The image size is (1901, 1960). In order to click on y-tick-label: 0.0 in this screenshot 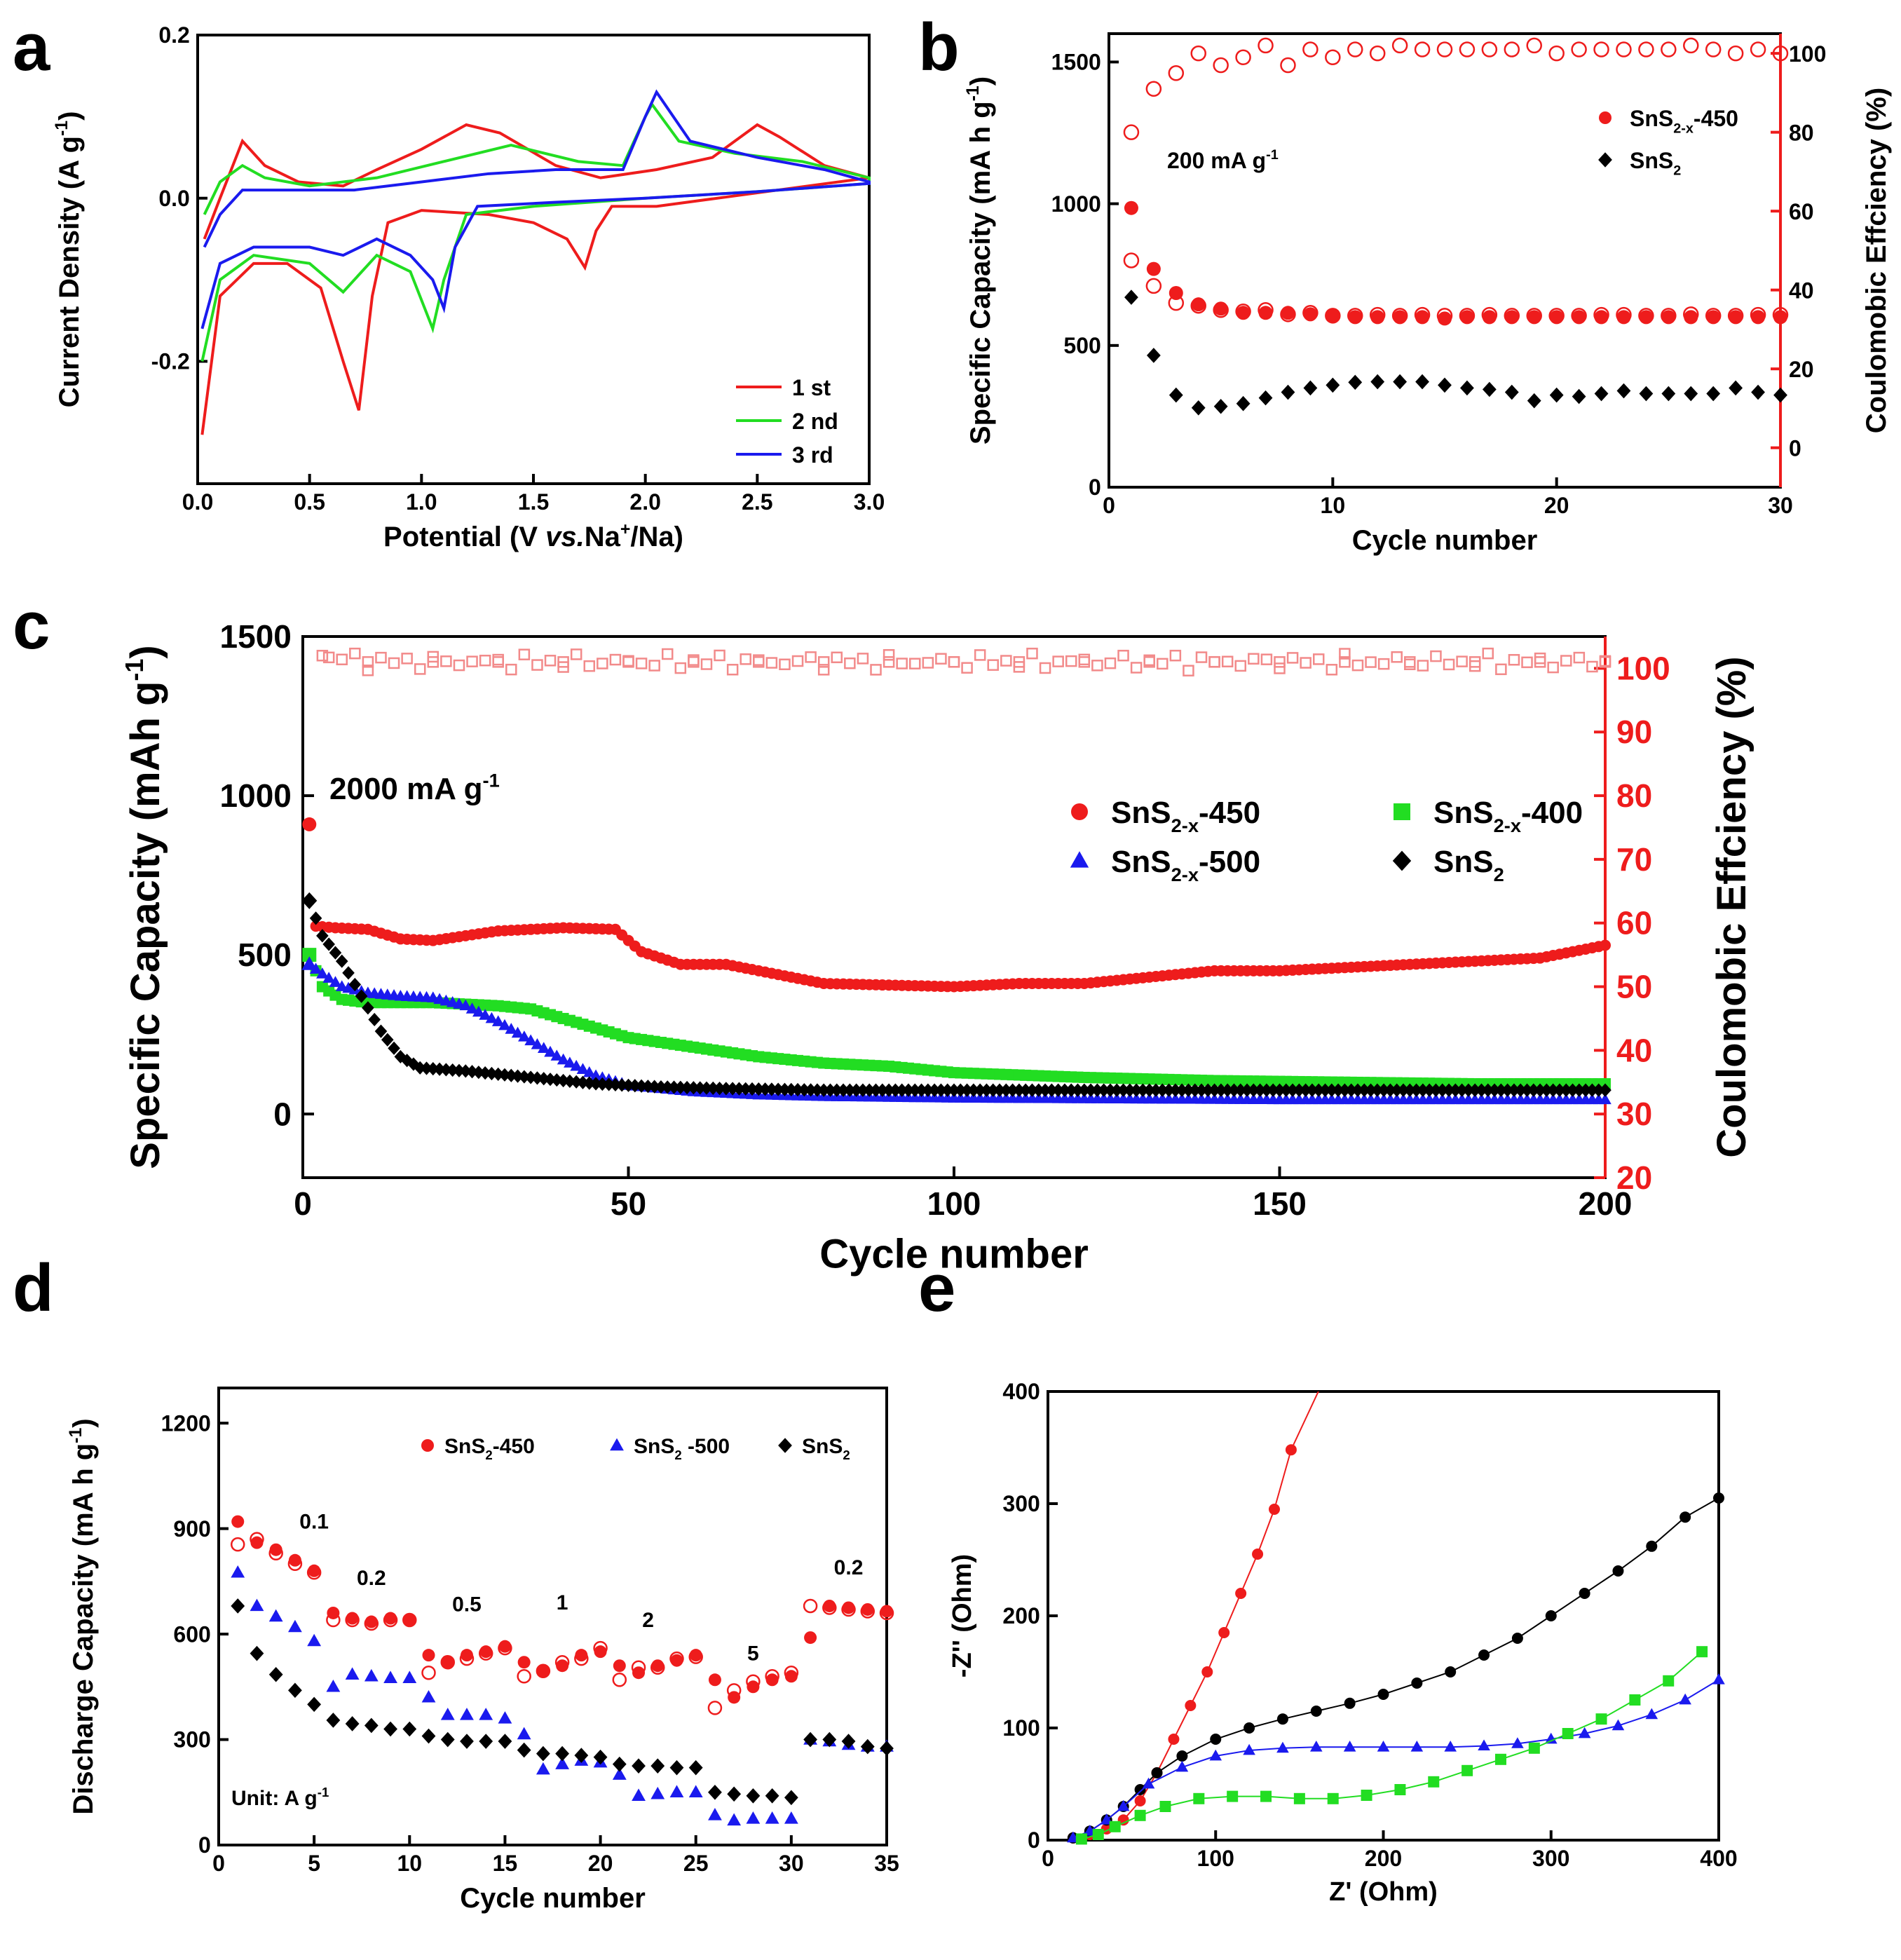, I will do `click(173, 198)`.